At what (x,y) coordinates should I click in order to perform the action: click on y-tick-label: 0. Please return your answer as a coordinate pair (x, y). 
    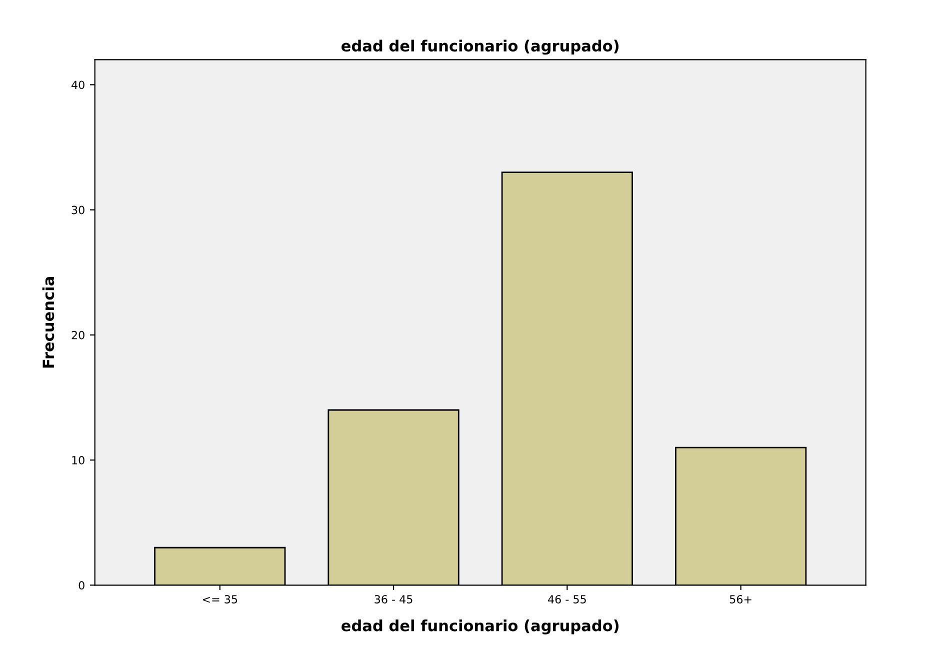
    Looking at the image, I should click on (81, 585).